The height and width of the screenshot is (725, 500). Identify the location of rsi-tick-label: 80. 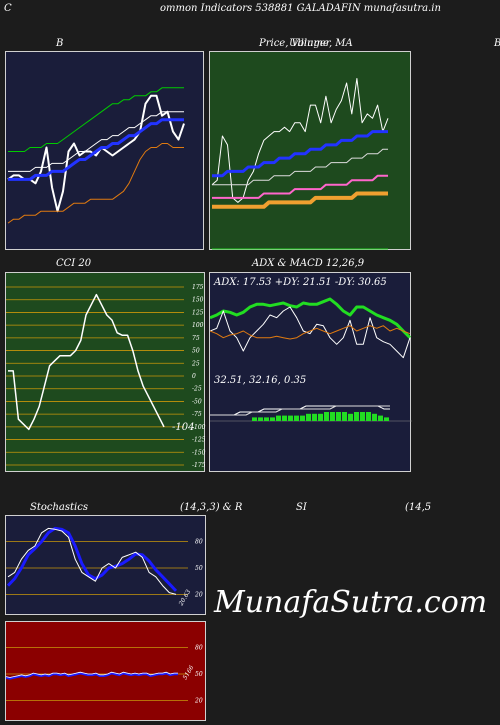
(199, 648).